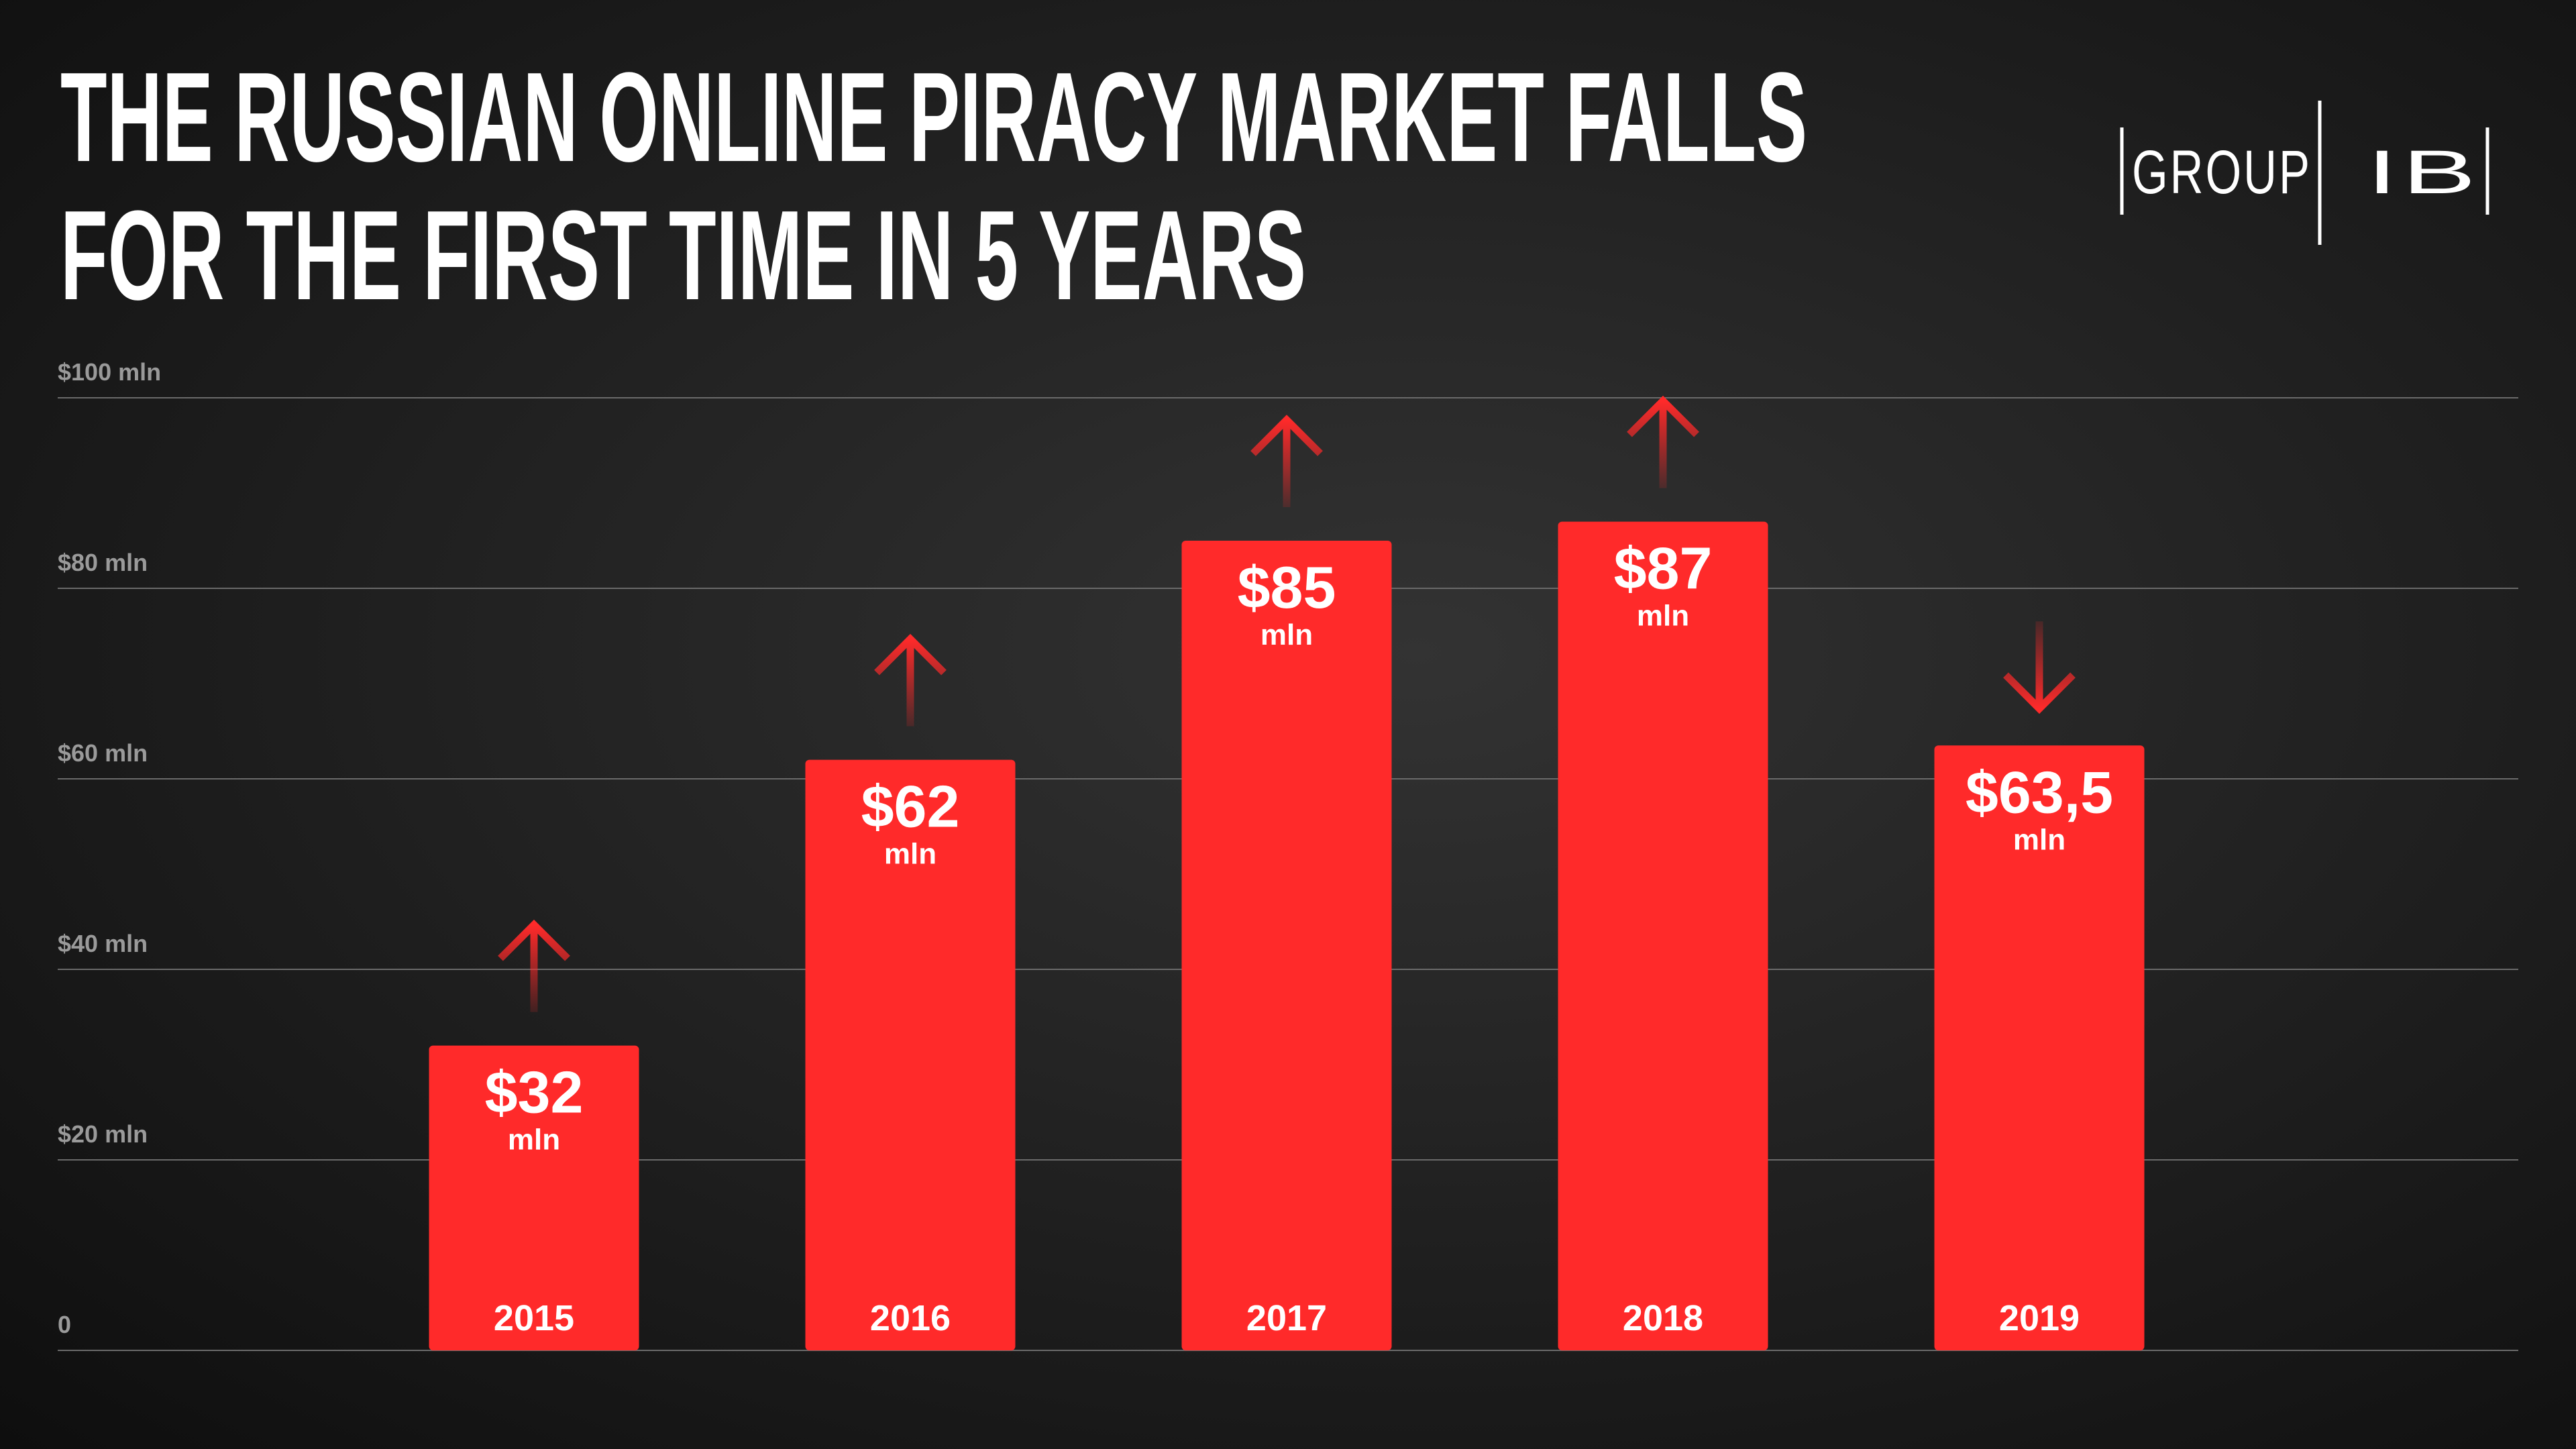  What do you see at coordinates (910, 806) in the screenshot?
I see `value-label: $62` at bounding box center [910, 806].